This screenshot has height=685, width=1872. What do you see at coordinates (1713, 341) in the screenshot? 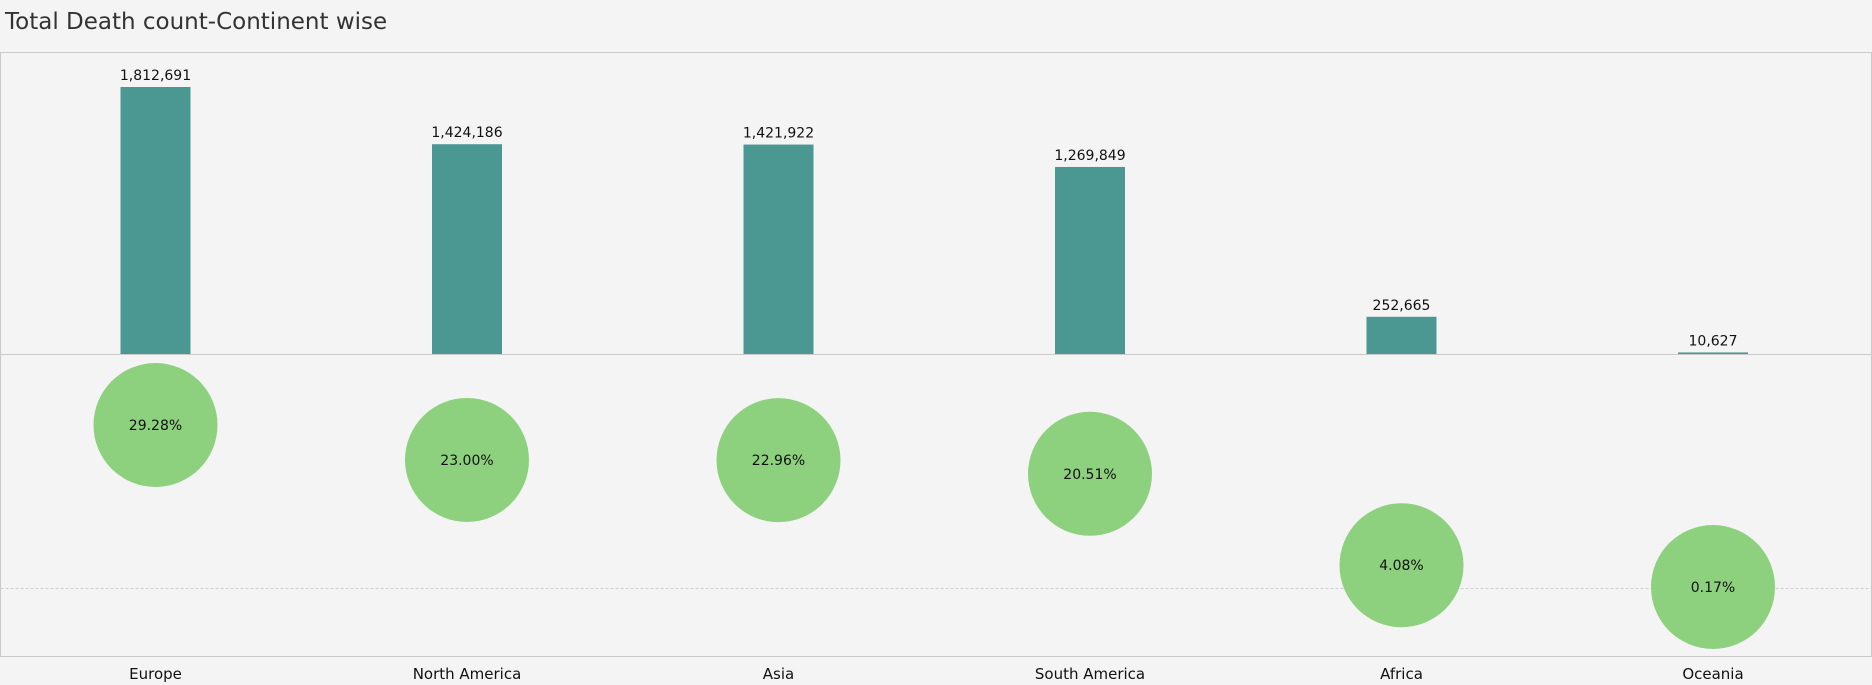
I see `bar-value-label: 10,627` at bounding box center [1713, 341].